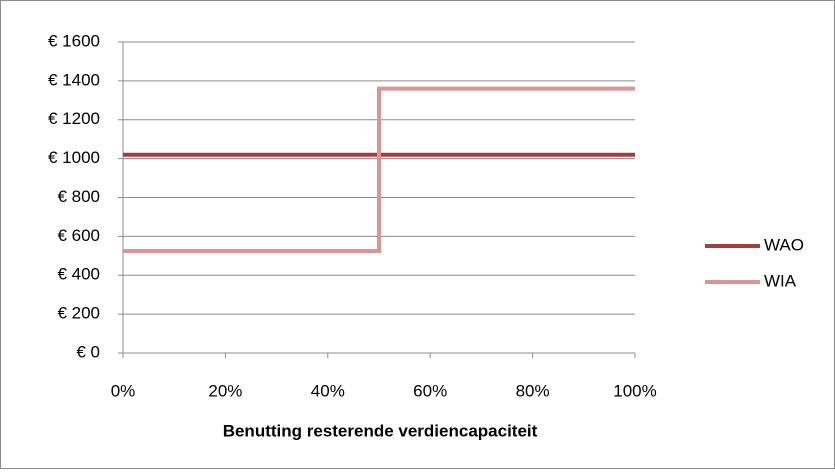  Describe the element at coordinates (74, 118) in the screenshot. I see `y-tick-label: € 1200` at that location.